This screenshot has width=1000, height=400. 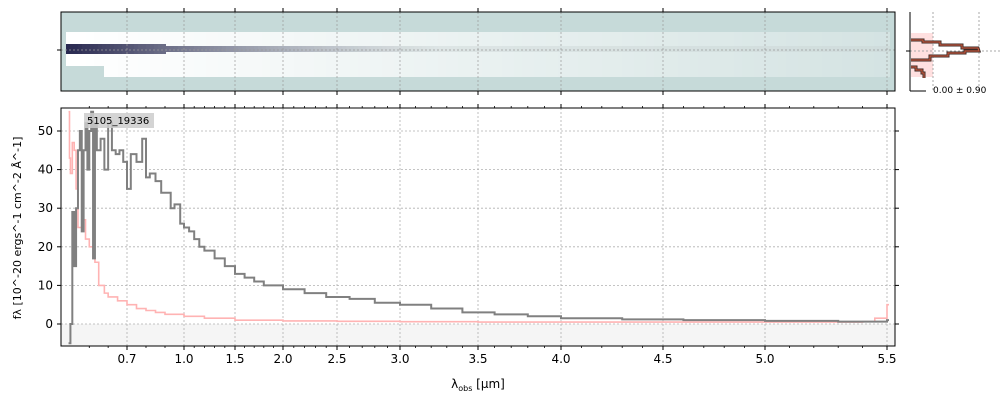 What do you see at coordinates (49, 324) in the screenshot?
I see `y-tick-label: 0` at bounding box center [49, 324].